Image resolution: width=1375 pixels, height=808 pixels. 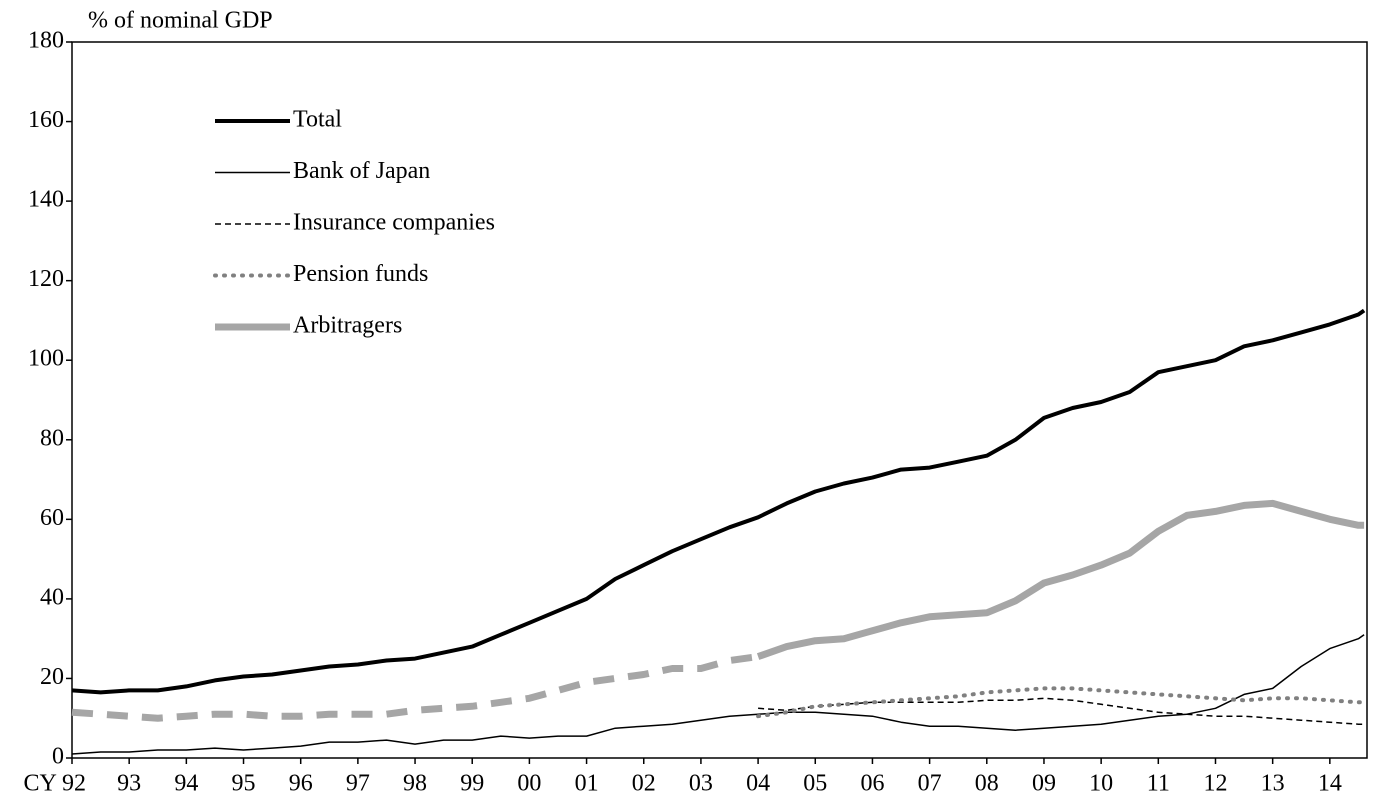 What do you see at coordinates (472, 784) in the screenshot?
I see `x-tick-label: 99` at bounding box center [472, 784].